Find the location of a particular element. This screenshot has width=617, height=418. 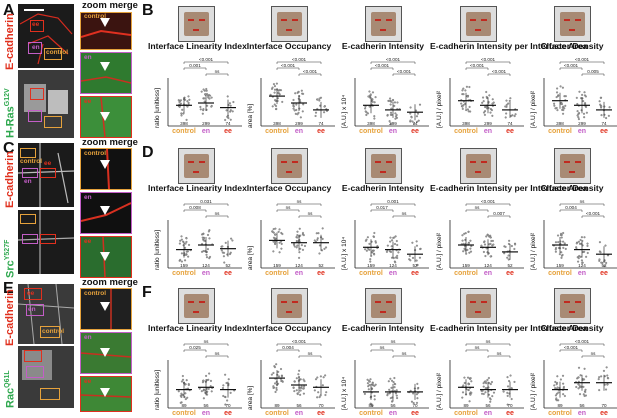

n-label: 124 is located at coordinates (299, 265).